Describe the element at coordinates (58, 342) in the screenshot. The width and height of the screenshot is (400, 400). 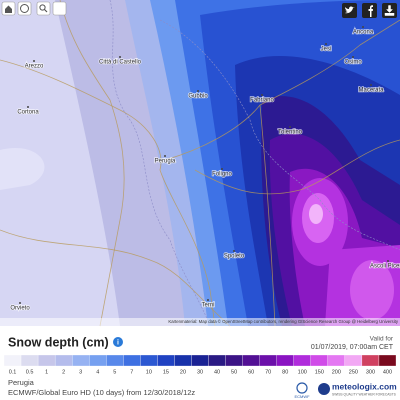
I see `legend-title: Snow depth (cm)` at that location.